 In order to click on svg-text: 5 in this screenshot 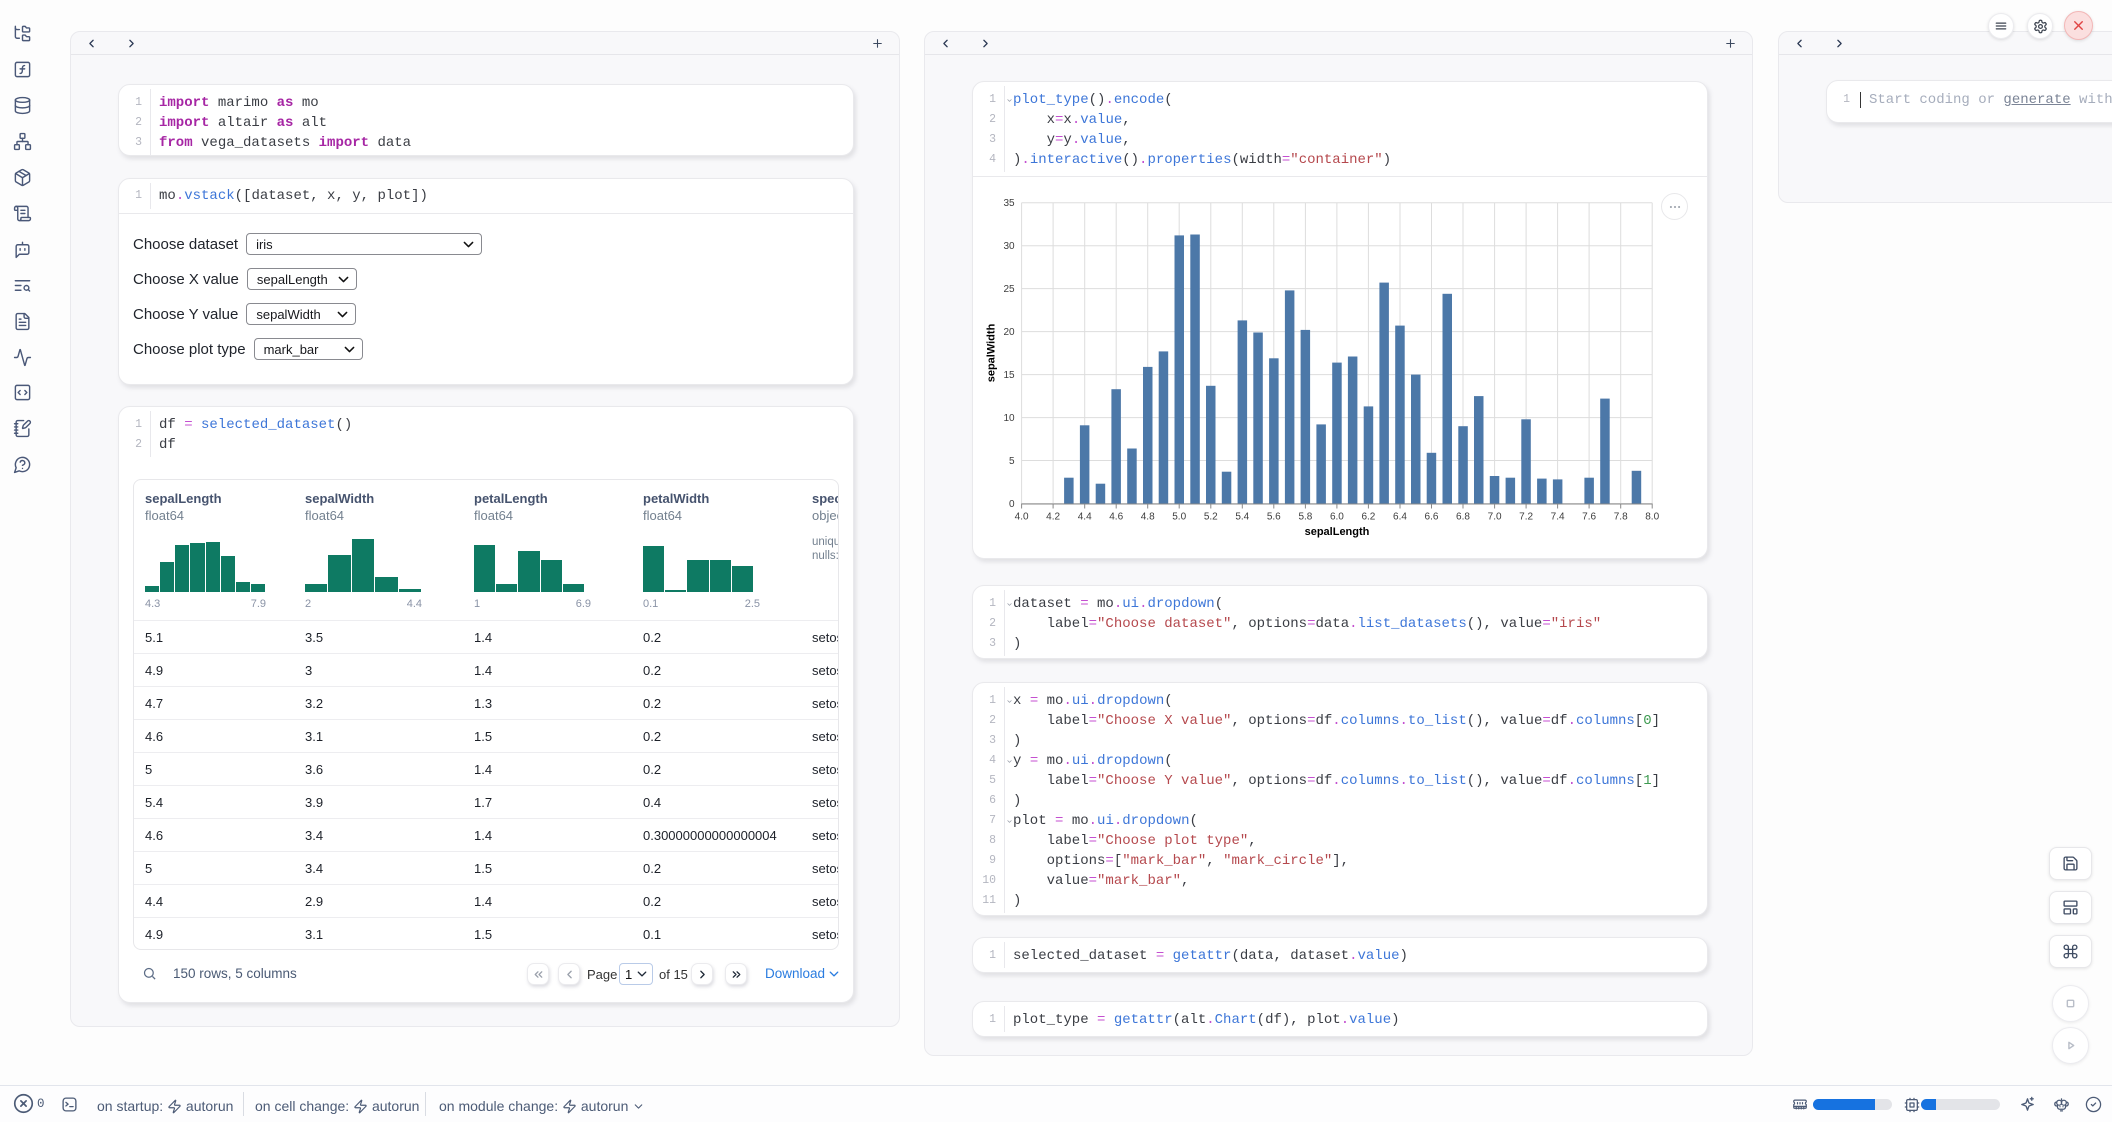, I will do `click(1012, 461)`.